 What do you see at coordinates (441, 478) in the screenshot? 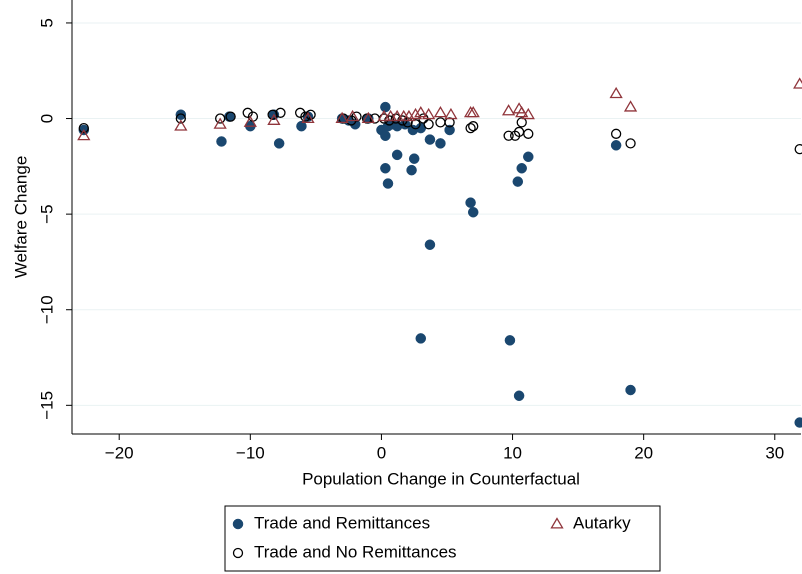
I see `x-axis-title: Population Change in Counterfactual` at bounding box center [441, 478].